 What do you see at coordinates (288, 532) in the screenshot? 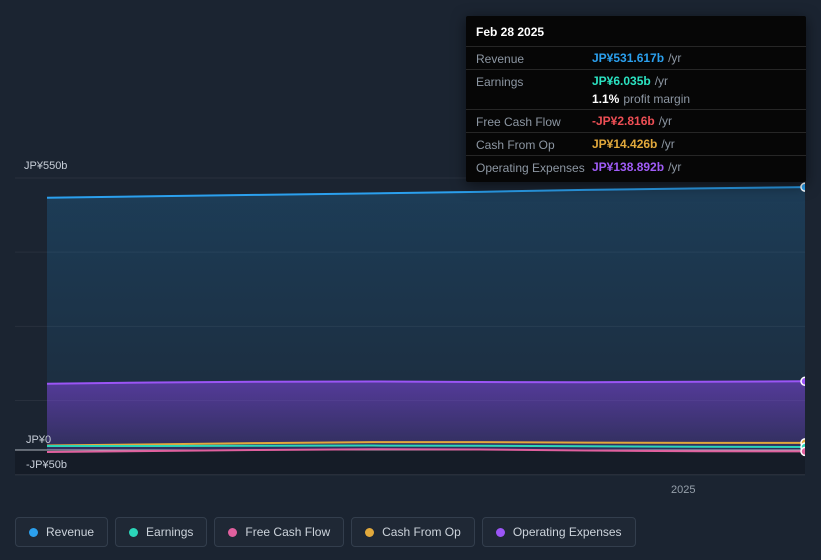
I see `legend-label: Free Cash Flow` at bounding box center [288, 532].